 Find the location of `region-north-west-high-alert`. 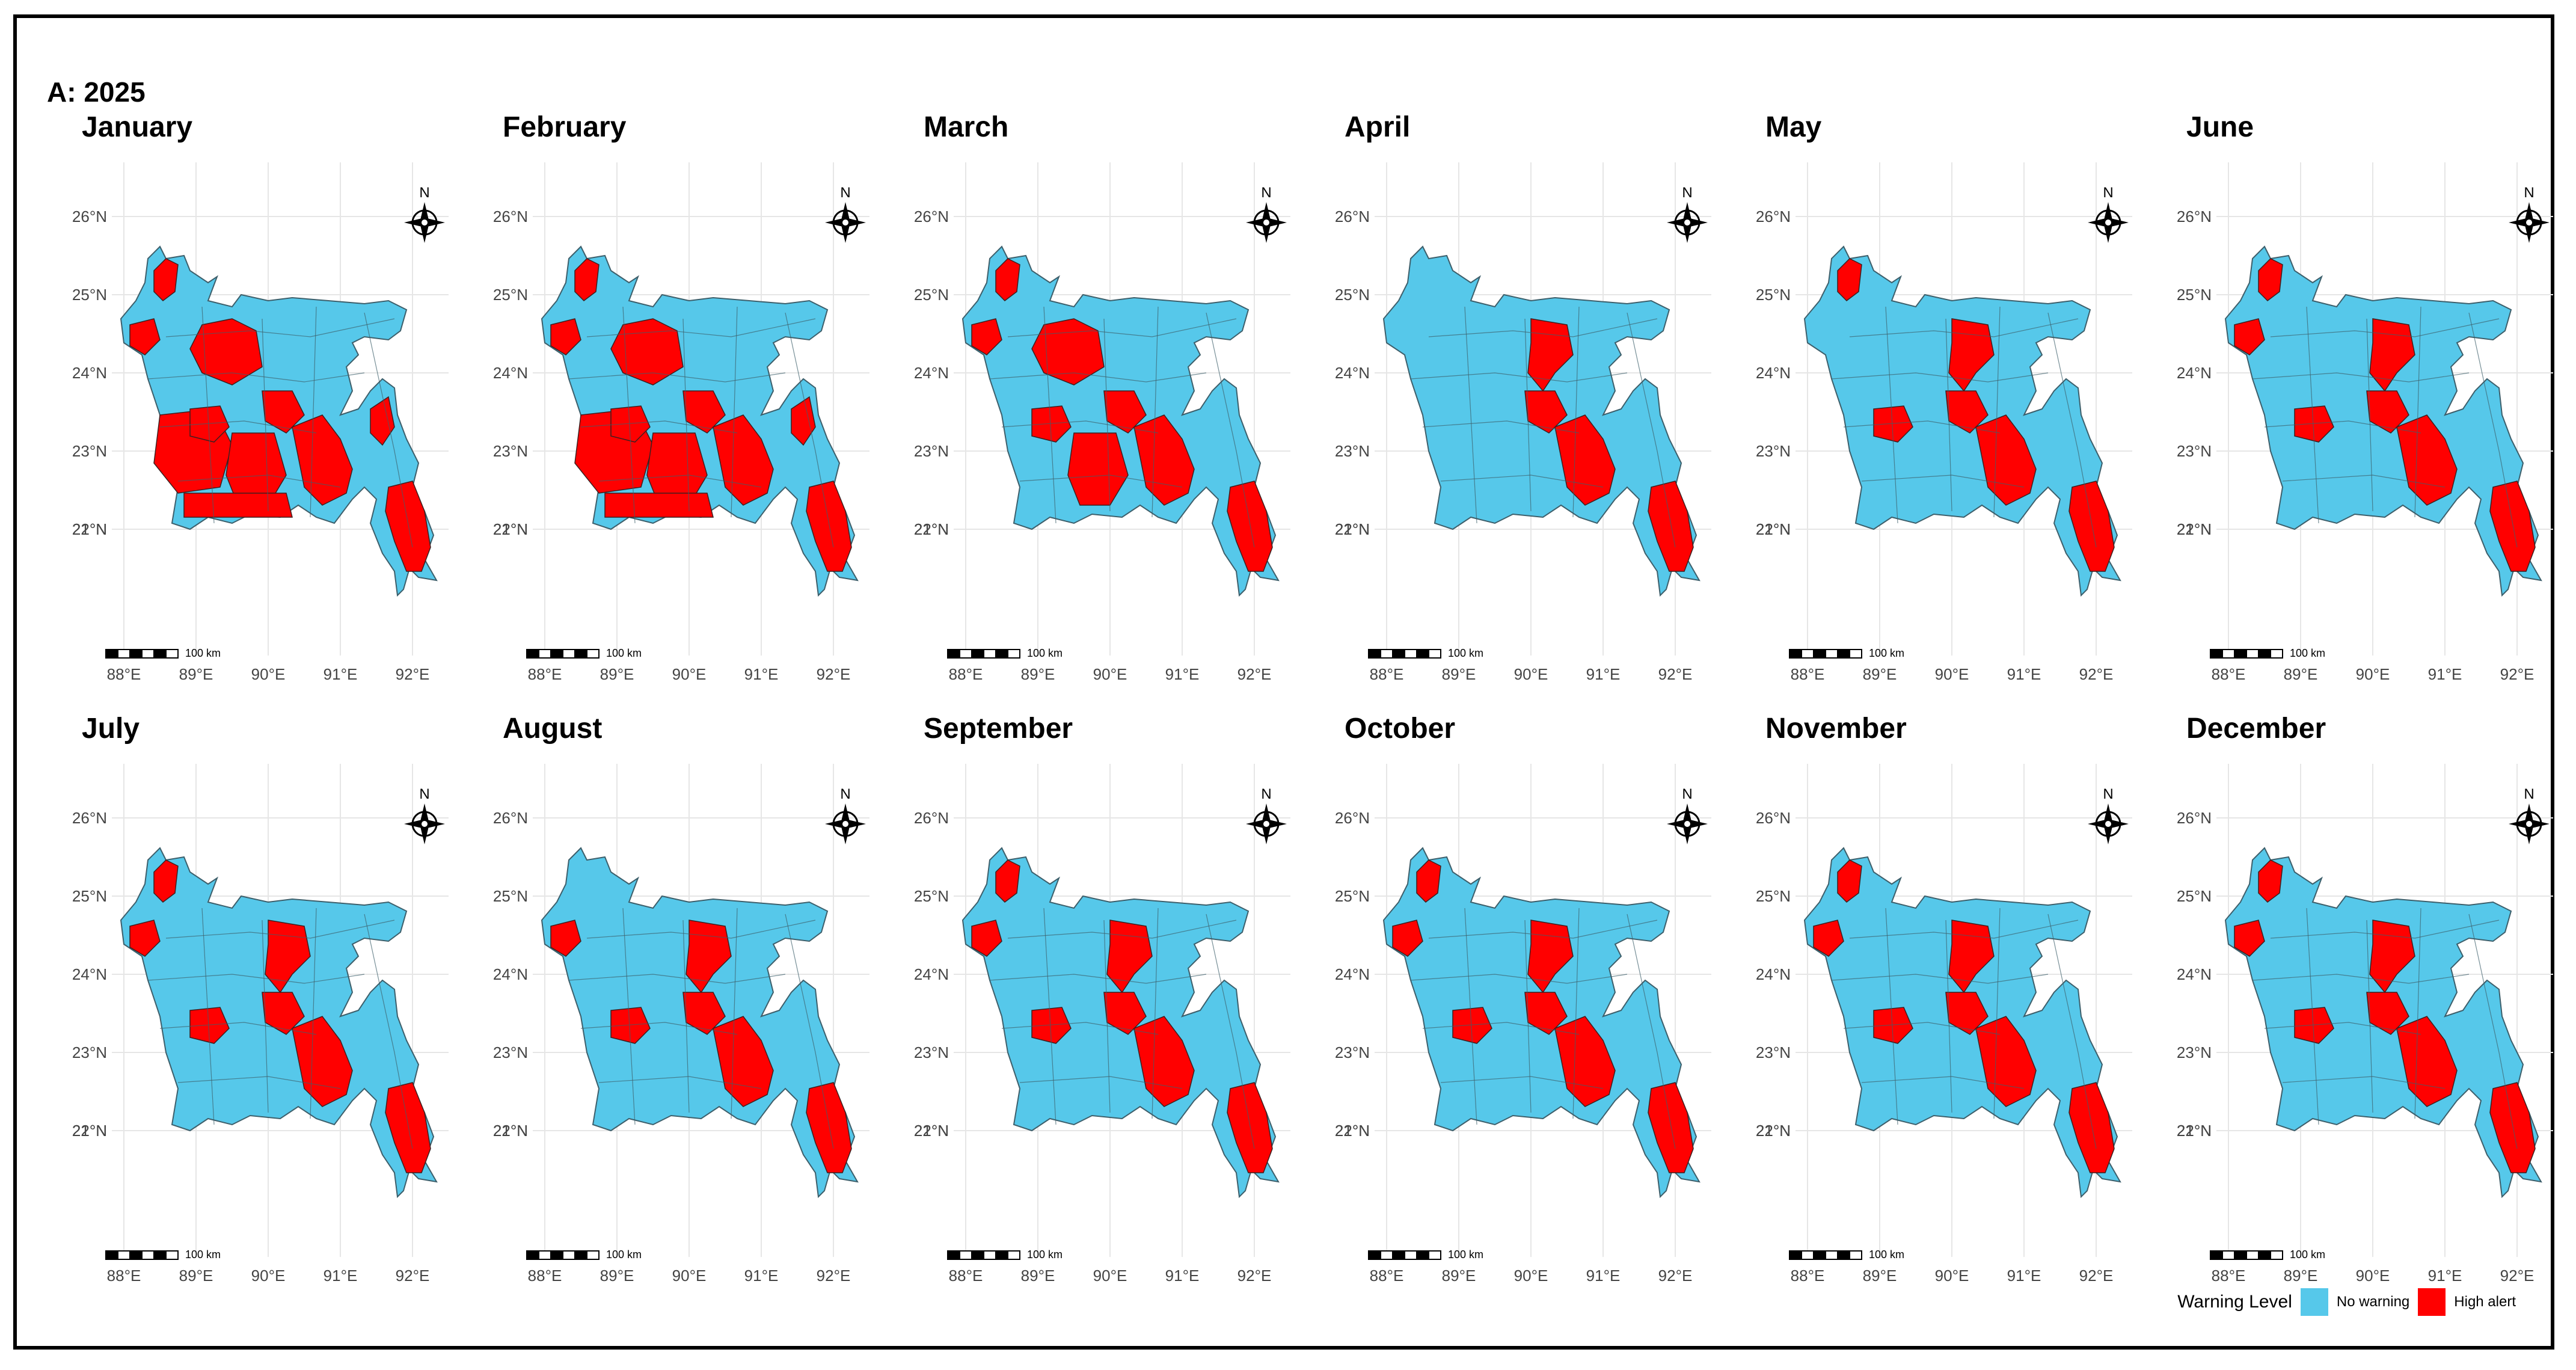

region-north-west-high-alert is located at coordinates (1407, 938).